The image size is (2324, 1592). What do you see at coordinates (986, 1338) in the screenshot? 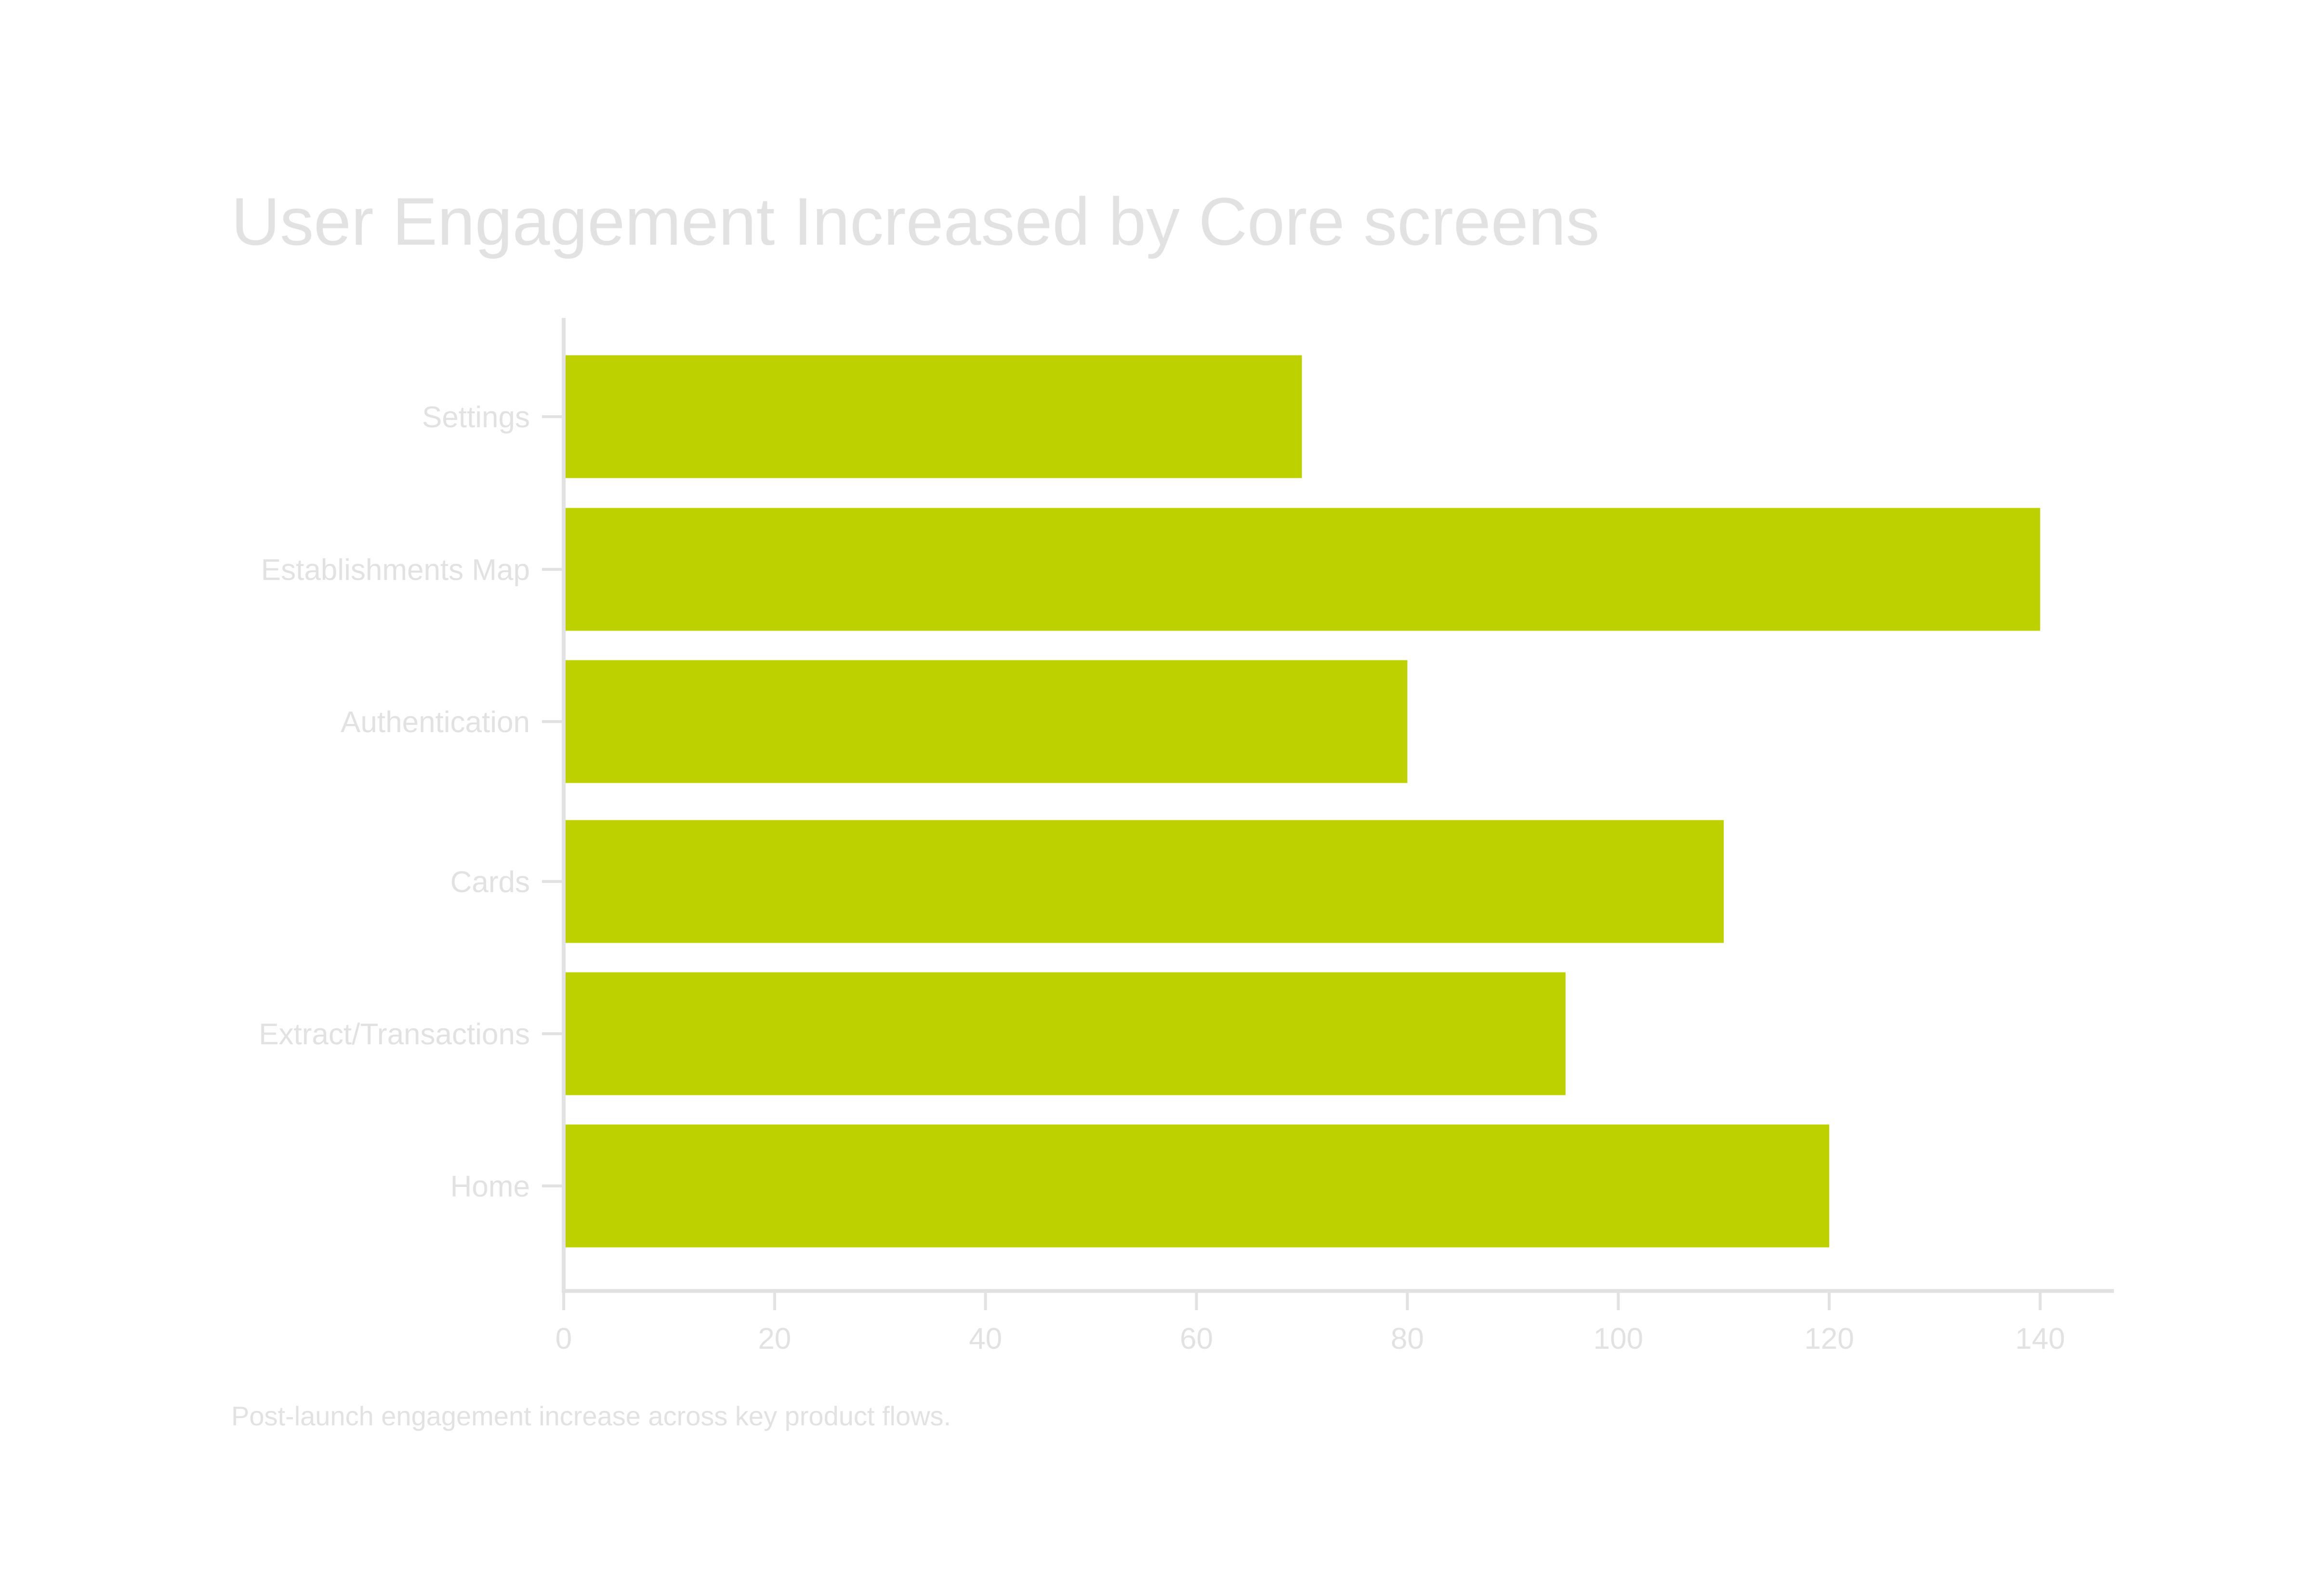
I see `x-tick-label: 40` at bounding box center [986, 1338].